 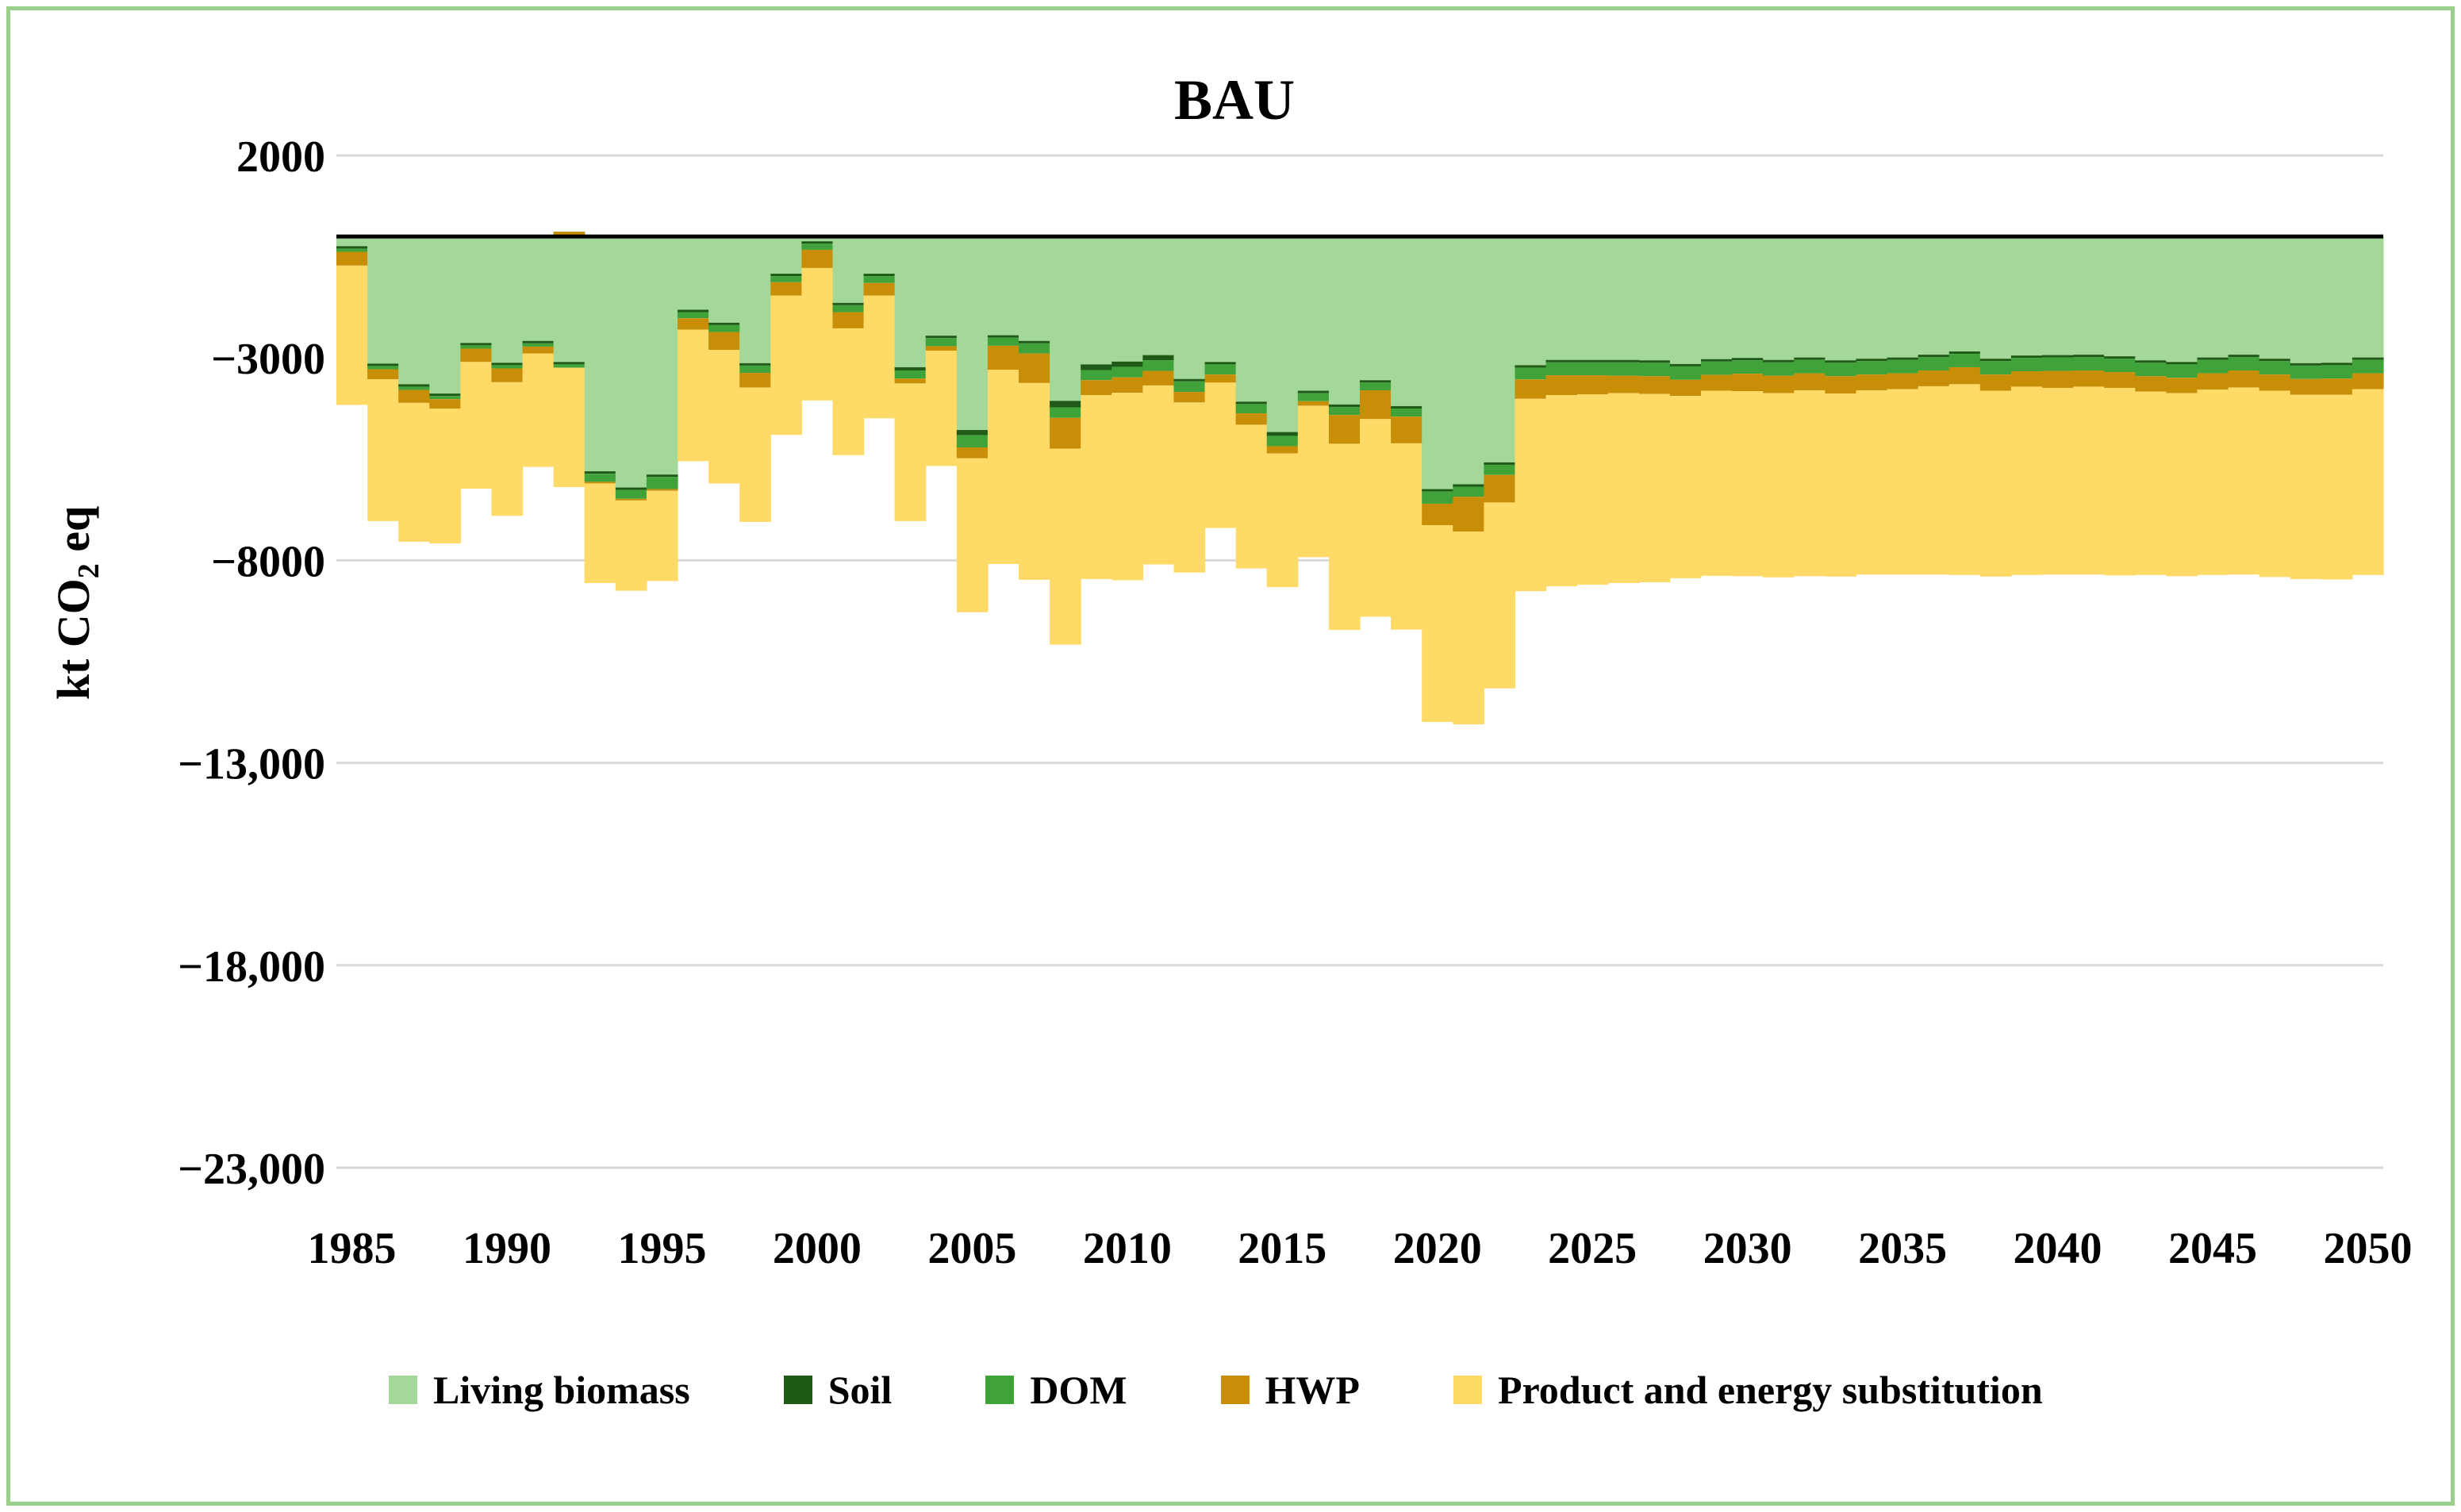 I want to click on bar-hwp-2046, so click(x=2244, y=379).